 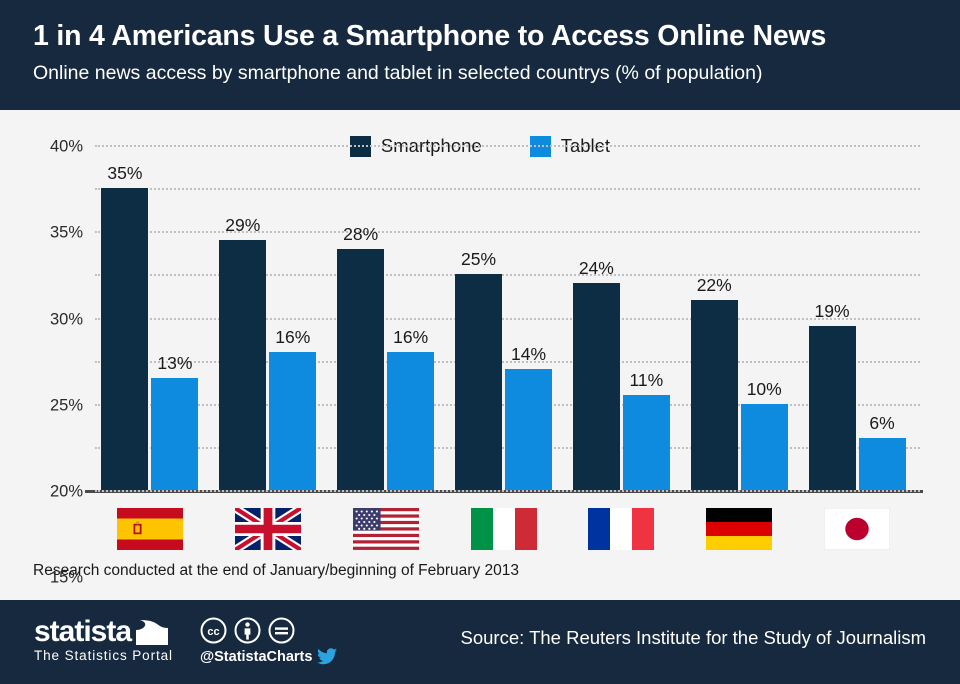 I want to click on flag-japan-icon, so click(x=857, y=529).